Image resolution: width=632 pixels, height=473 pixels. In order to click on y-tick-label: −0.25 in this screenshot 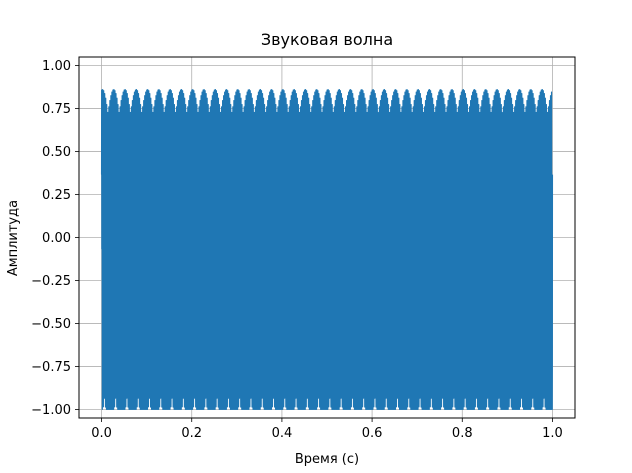, I will do `click(51, 281)`.